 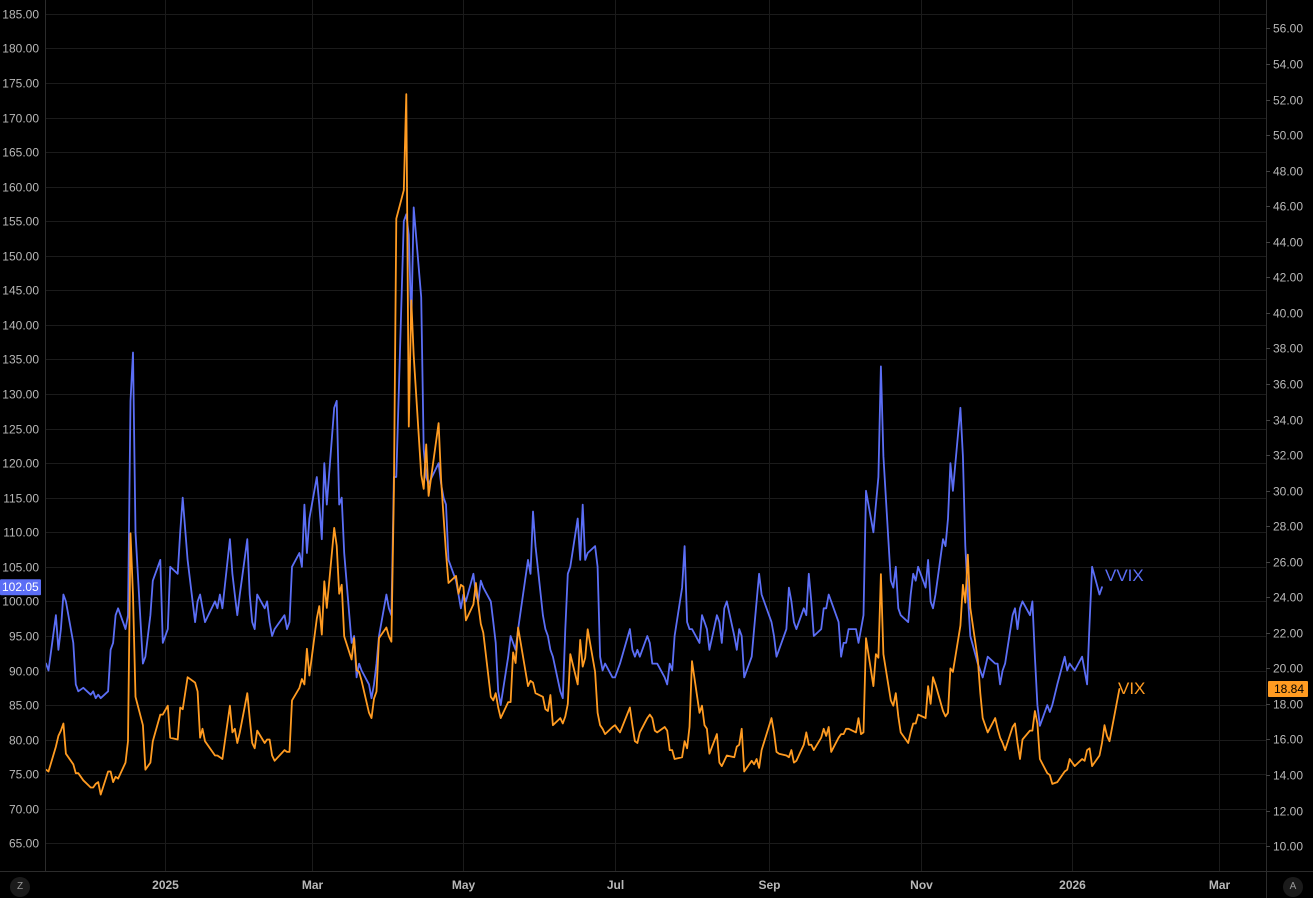 What do you see at coordinates (24, 810) in the screenshot?
I see `left-tick-label: 70.00` at bounding box center [24, 810].